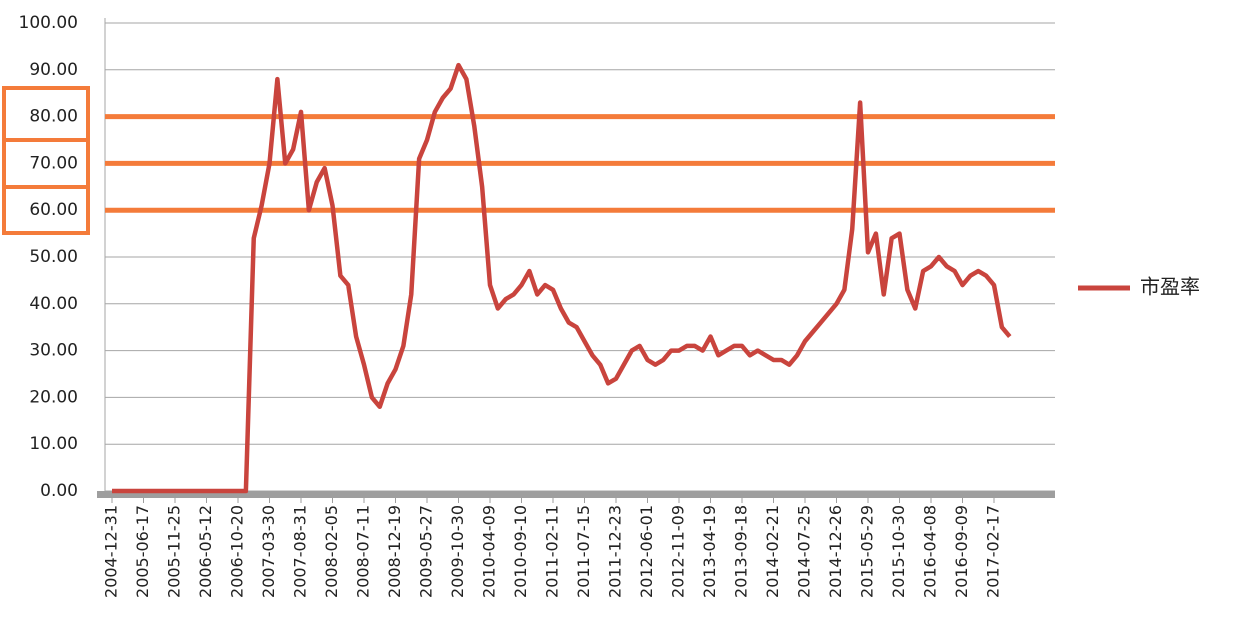 Image resolution: width=1248 pixels, height=638 pixels. Describe the element at coordinates (53, 397) in the screenshot. I see `y-tick-label: 20.00` at that location.